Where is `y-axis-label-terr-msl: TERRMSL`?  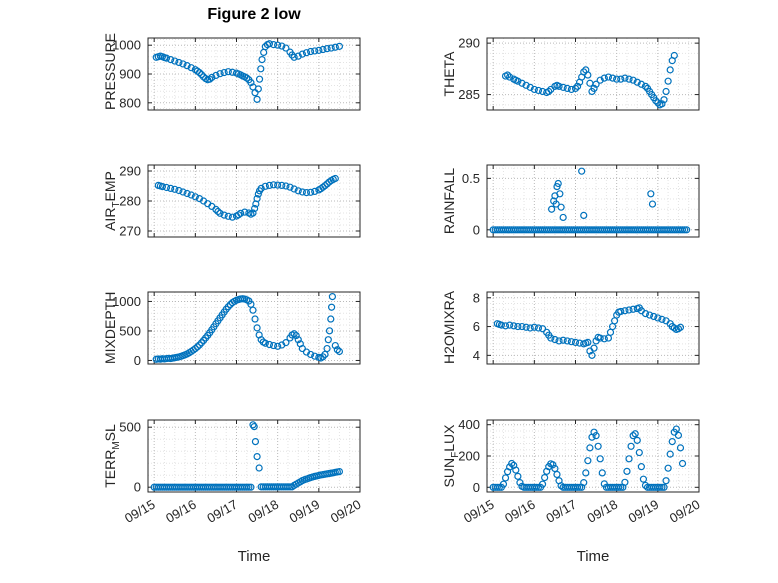
y-axis-label-terr-msl: TERRMSL is located at coordinates (112, 456).